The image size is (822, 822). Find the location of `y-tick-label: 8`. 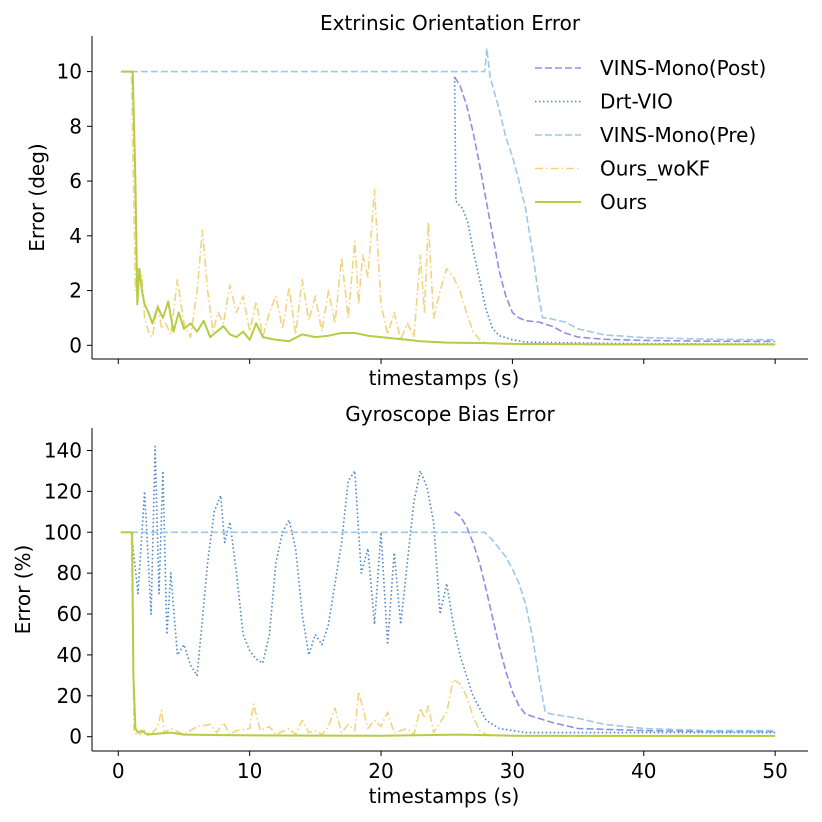

y-tick-label: 8 is located at coordinates (75, 126).